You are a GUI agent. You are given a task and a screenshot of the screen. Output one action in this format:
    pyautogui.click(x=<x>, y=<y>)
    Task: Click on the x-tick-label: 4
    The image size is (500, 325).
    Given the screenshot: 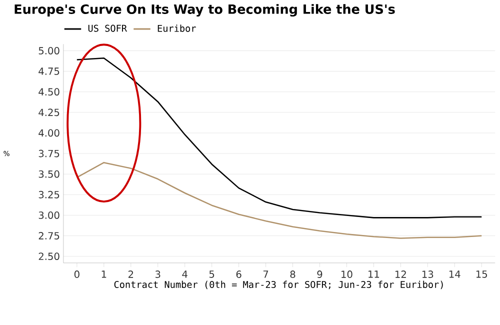 What is the action you would take?
    pyautogui.click(x=185, y=274)
    